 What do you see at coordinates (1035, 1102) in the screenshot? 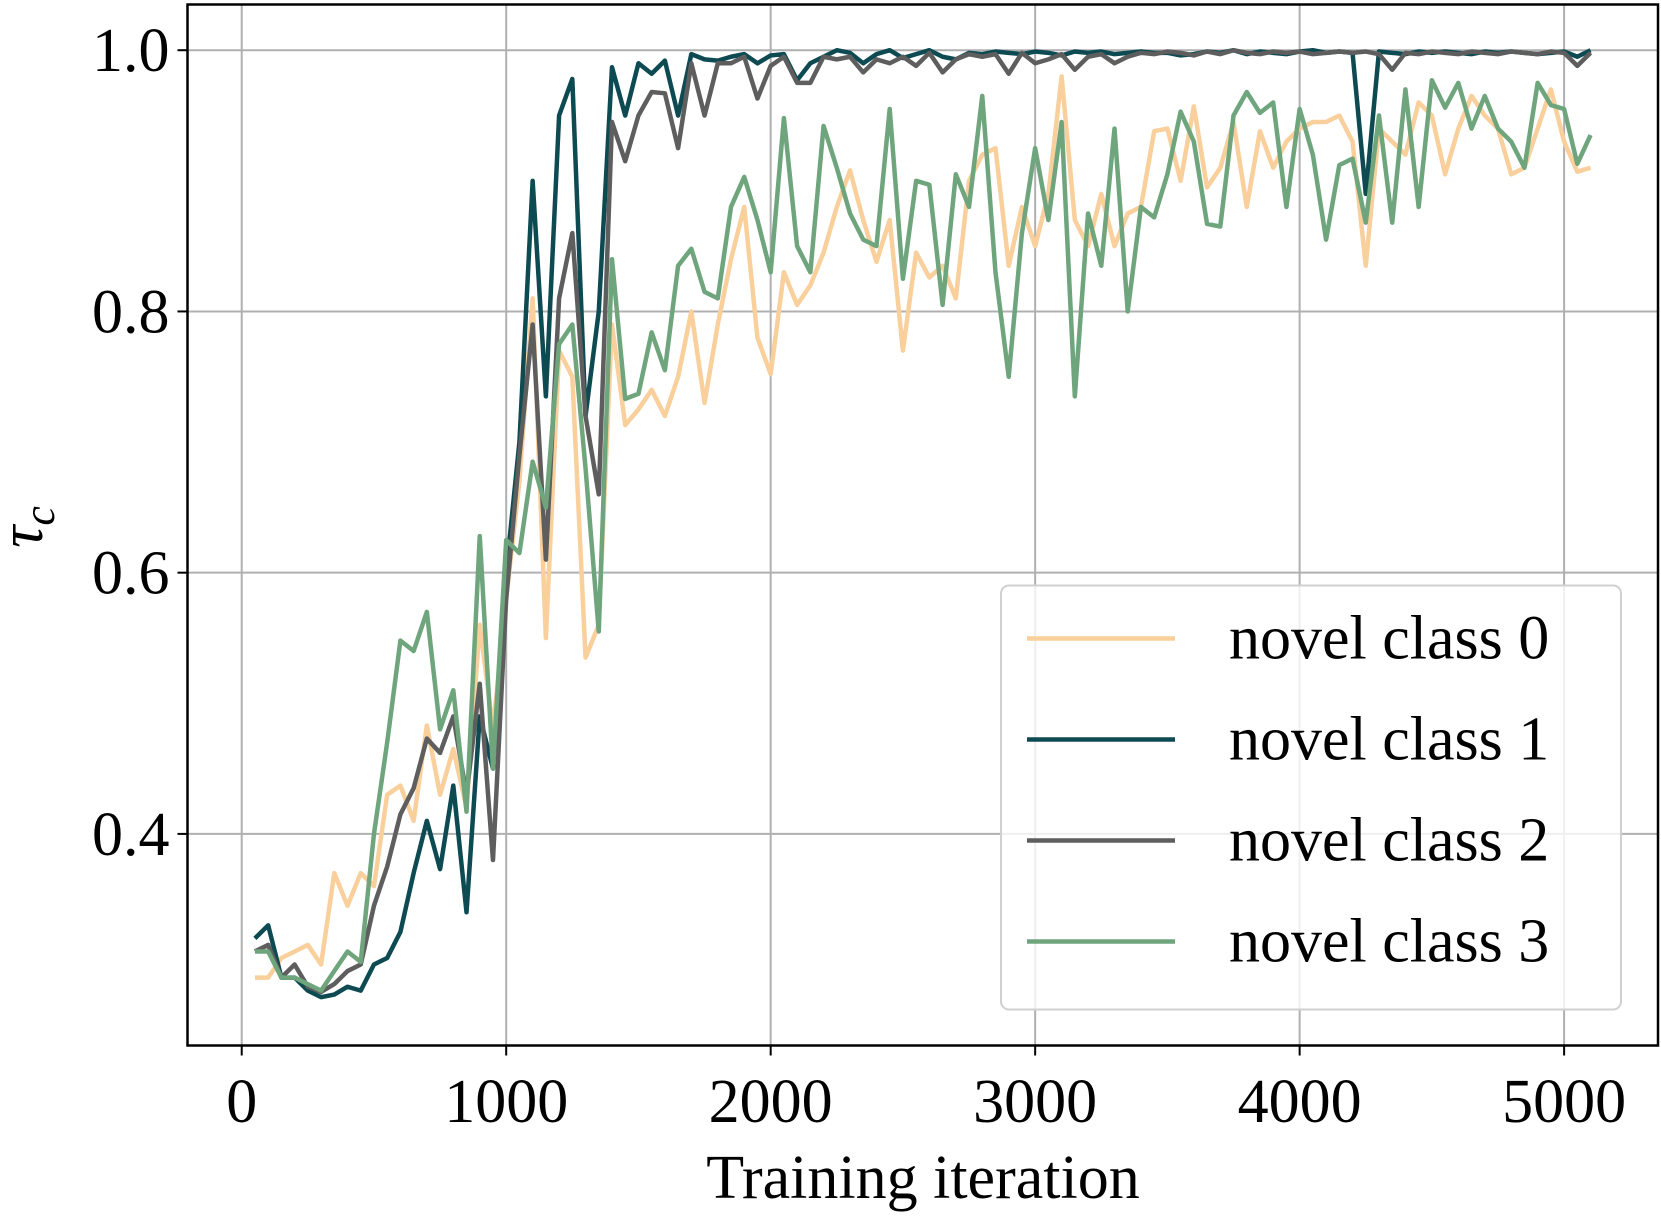
I see `x-tick-label: 3000` at bounding box center [1035, 1102].